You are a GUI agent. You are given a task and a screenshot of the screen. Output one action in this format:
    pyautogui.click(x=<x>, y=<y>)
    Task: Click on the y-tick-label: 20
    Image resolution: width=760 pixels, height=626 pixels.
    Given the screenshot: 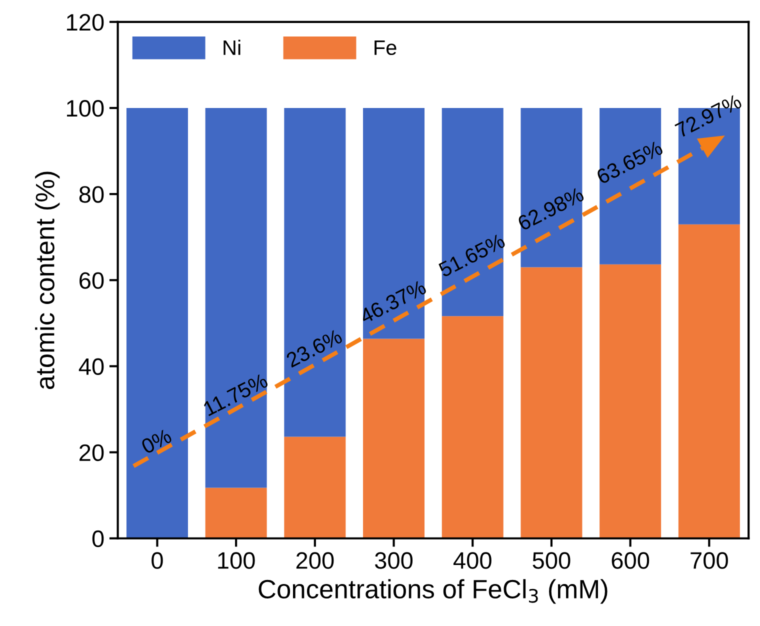 What is the action you would take?
    pyautogui.click(x=92, y=453)
    